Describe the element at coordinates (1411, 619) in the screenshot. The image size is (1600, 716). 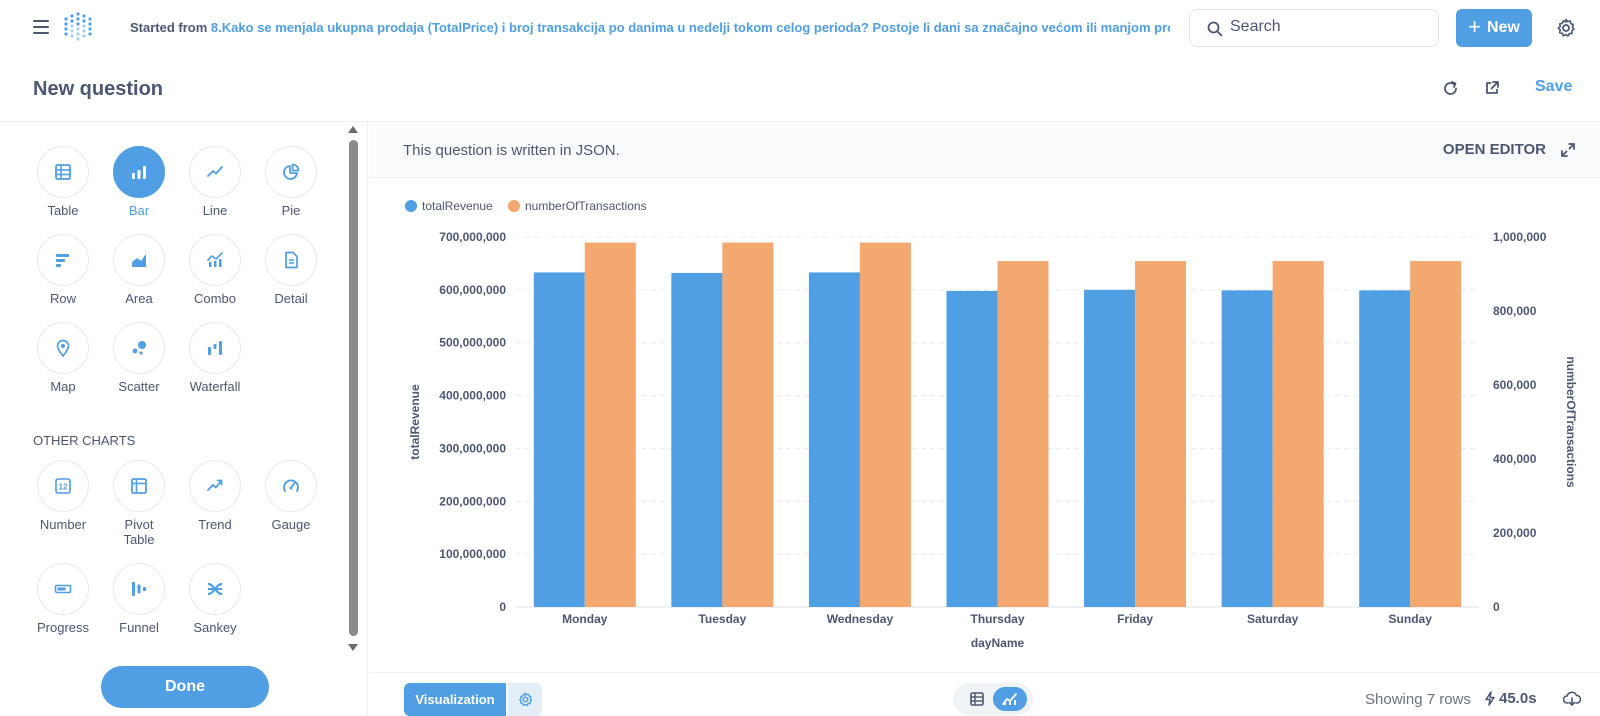
I see `x-tick-label: Sunday` at that location.